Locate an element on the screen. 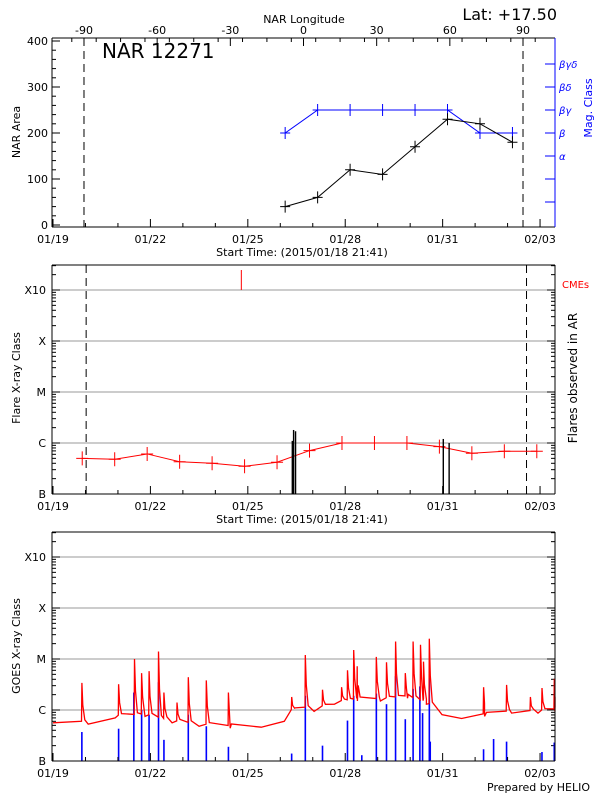 The image size is (600, 800). top-tick-label: 90 is located at coordinates (523, 30).